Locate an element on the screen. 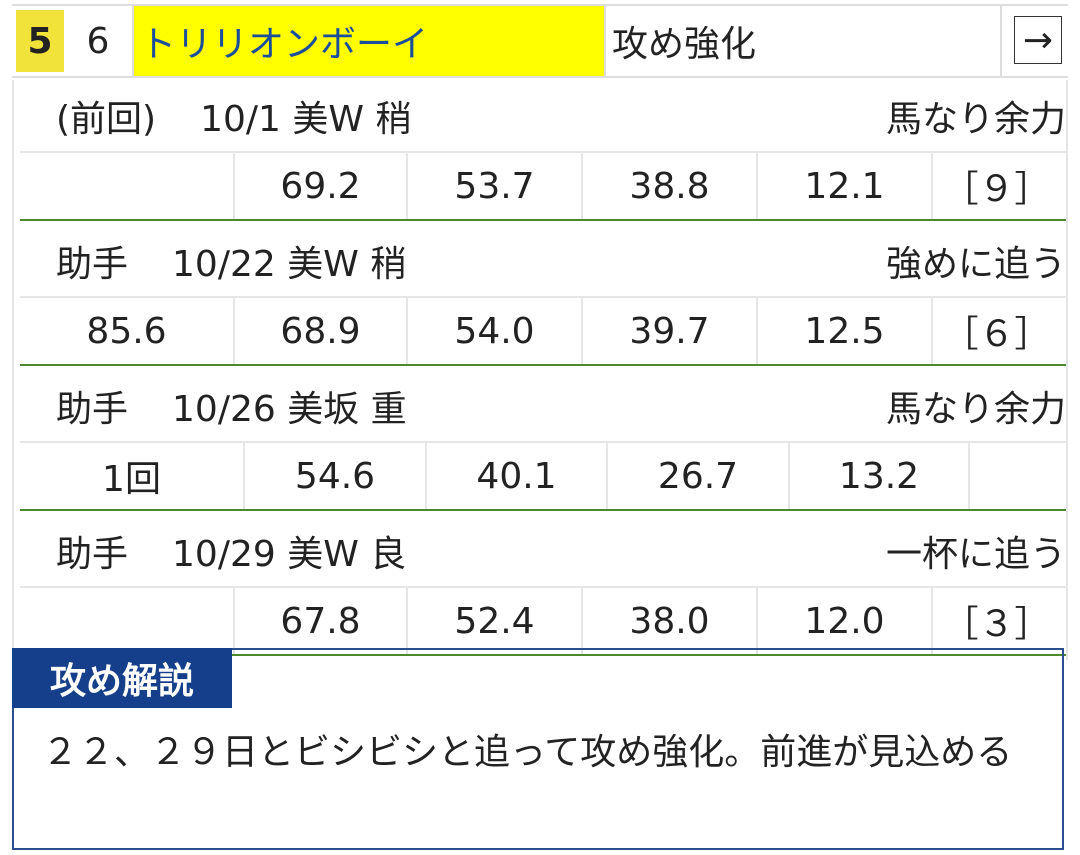 The height and width of the screenshot is (855, 1080). time-cell: 38.8 is located at coordinates (670, 186).